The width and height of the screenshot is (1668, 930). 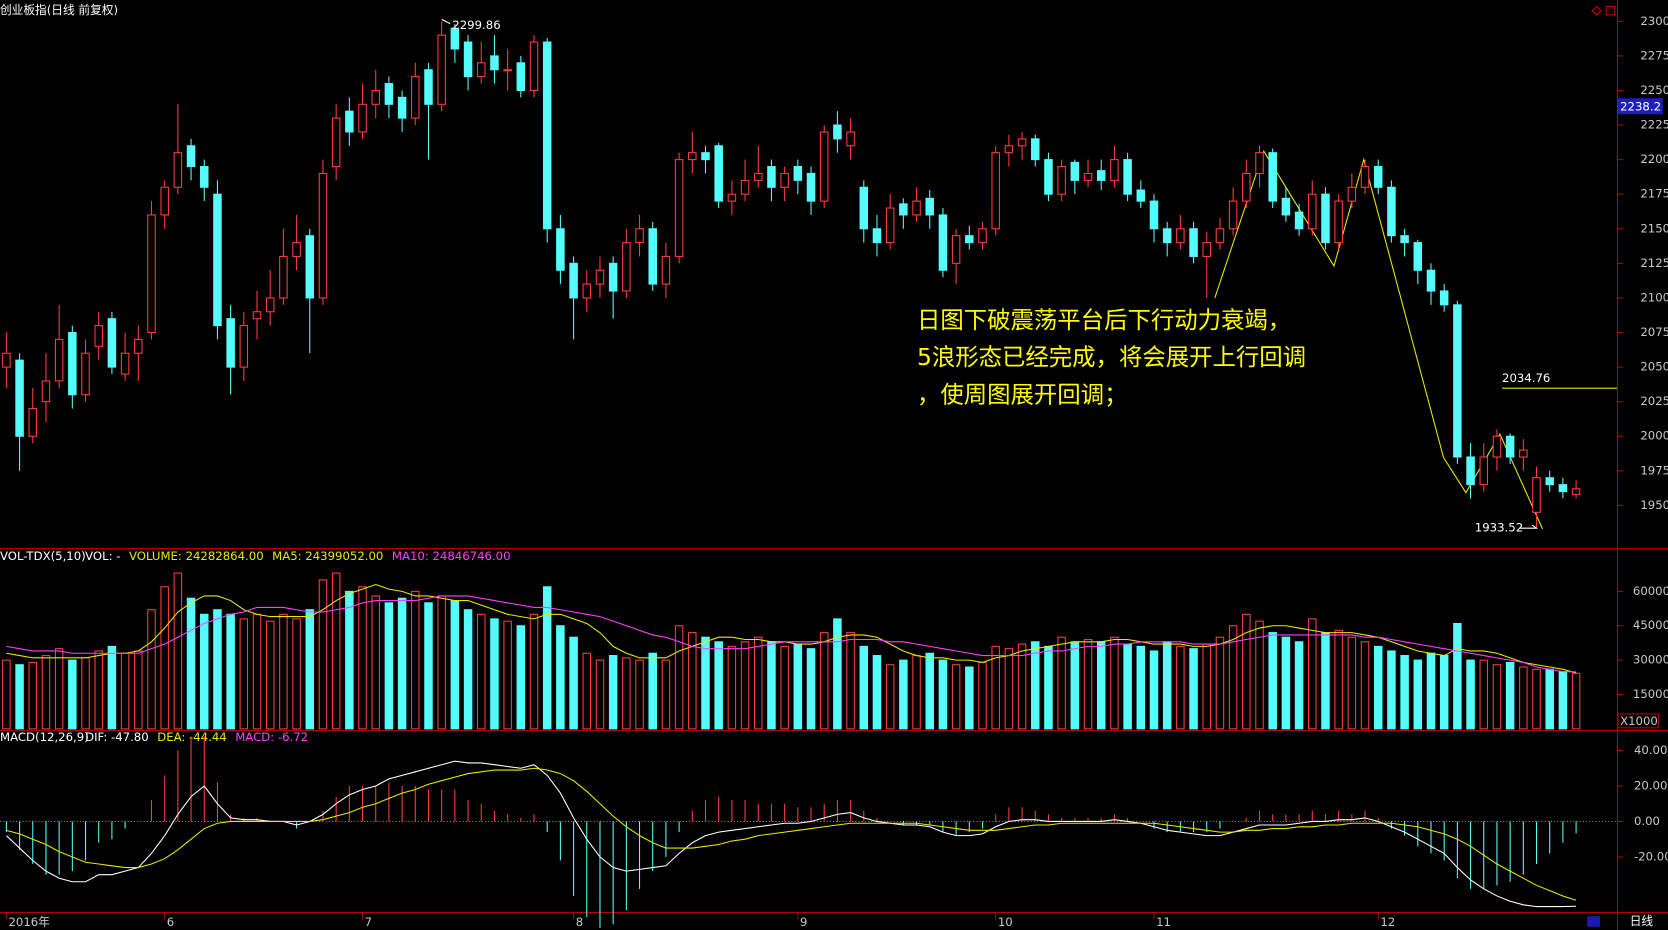 What do you see at coordinates (1642, 921) in the screenshot?
I see `period-label: 日线` at bounding box center [1642, 921].